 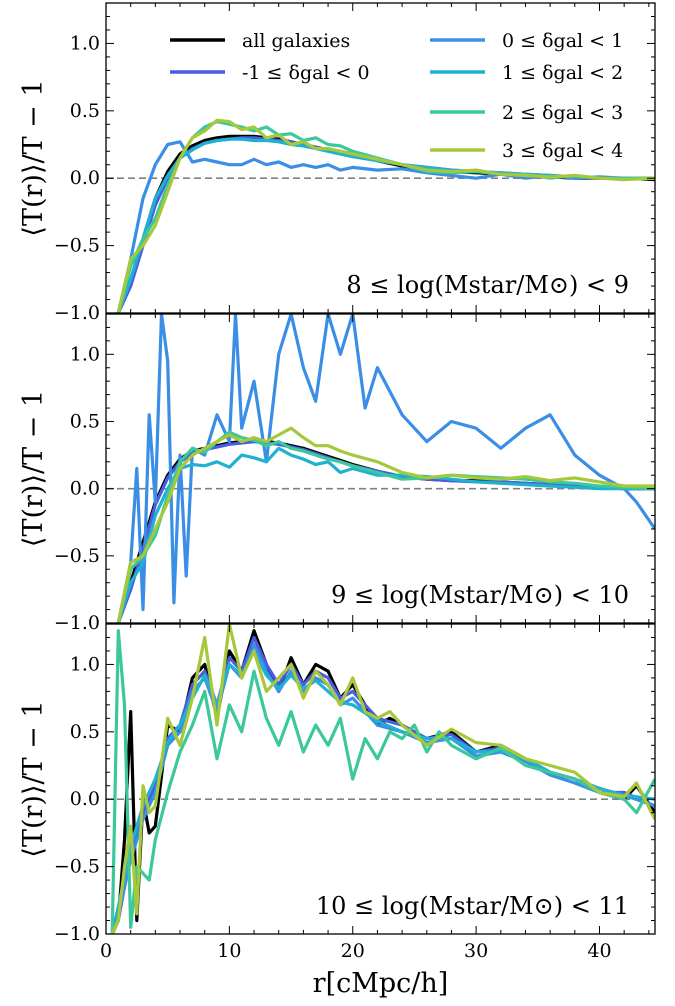 I want to click on legend-label: all galaxies, so click(x=296, y=41).